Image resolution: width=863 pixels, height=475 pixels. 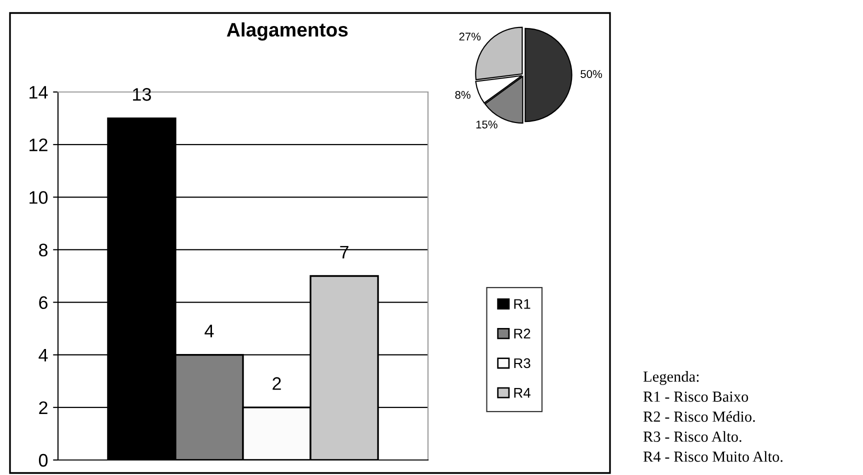 I want to click on data-label: 50%, so click(x=591, y=74).